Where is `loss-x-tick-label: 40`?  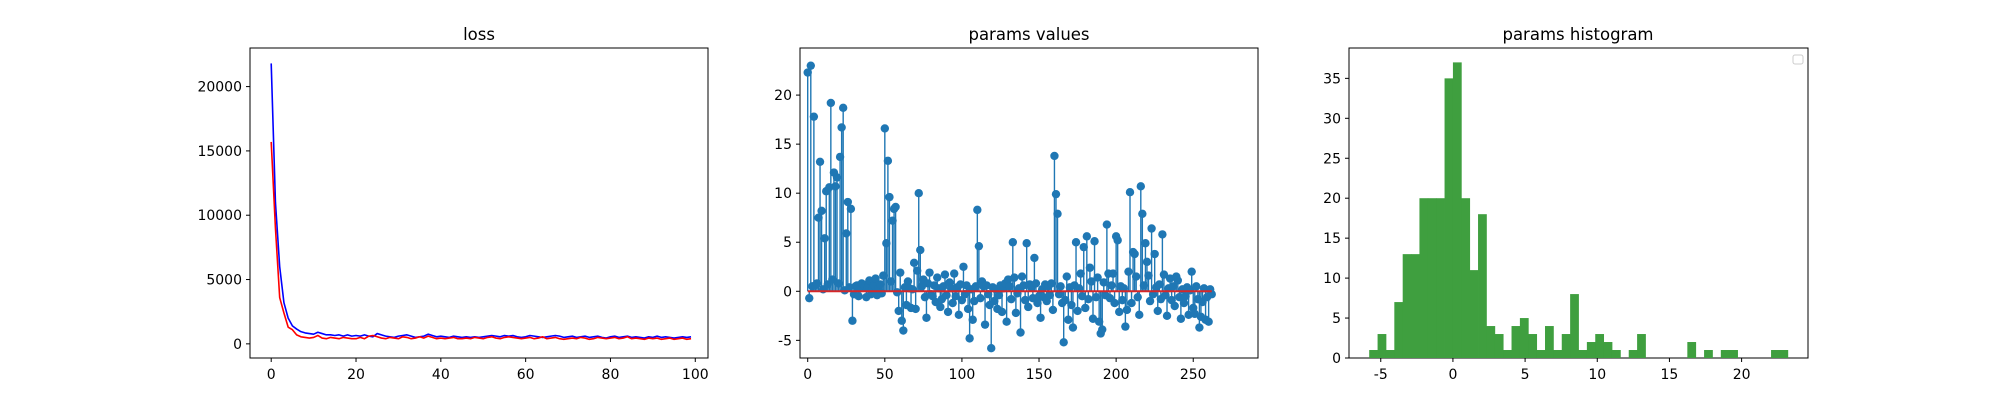 loss-x-tick-label: 40 is located at coordinates (441, 375).